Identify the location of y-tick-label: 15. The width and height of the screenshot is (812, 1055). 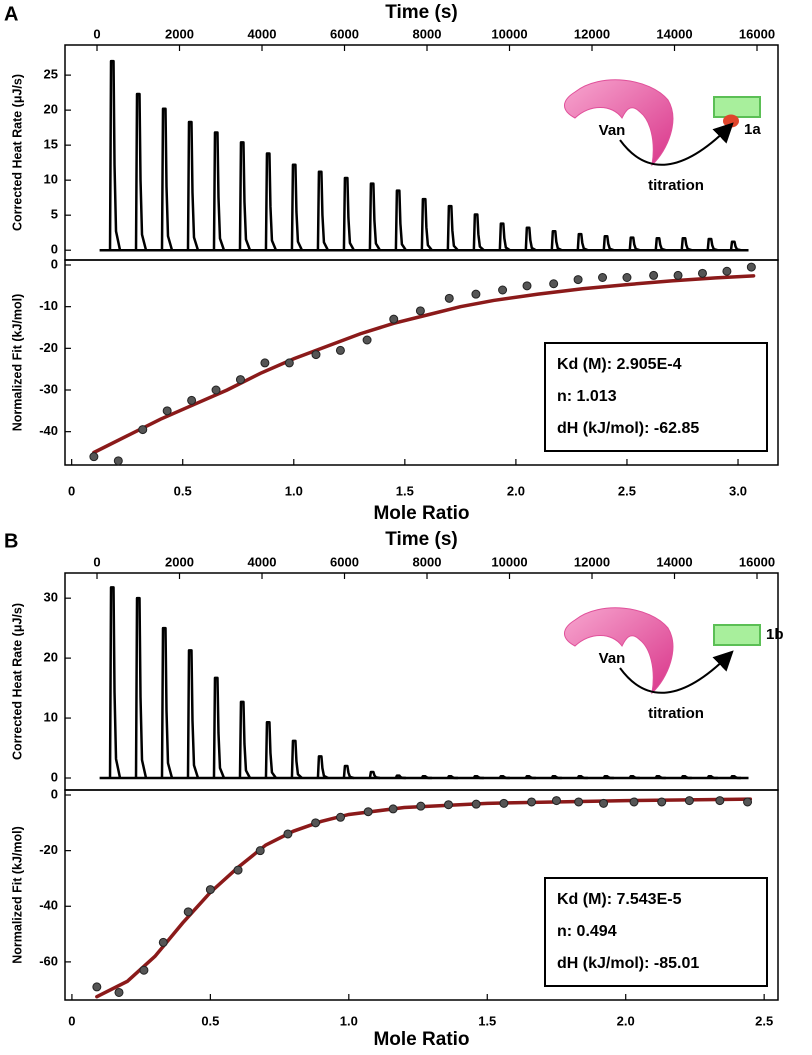
(51, 144).